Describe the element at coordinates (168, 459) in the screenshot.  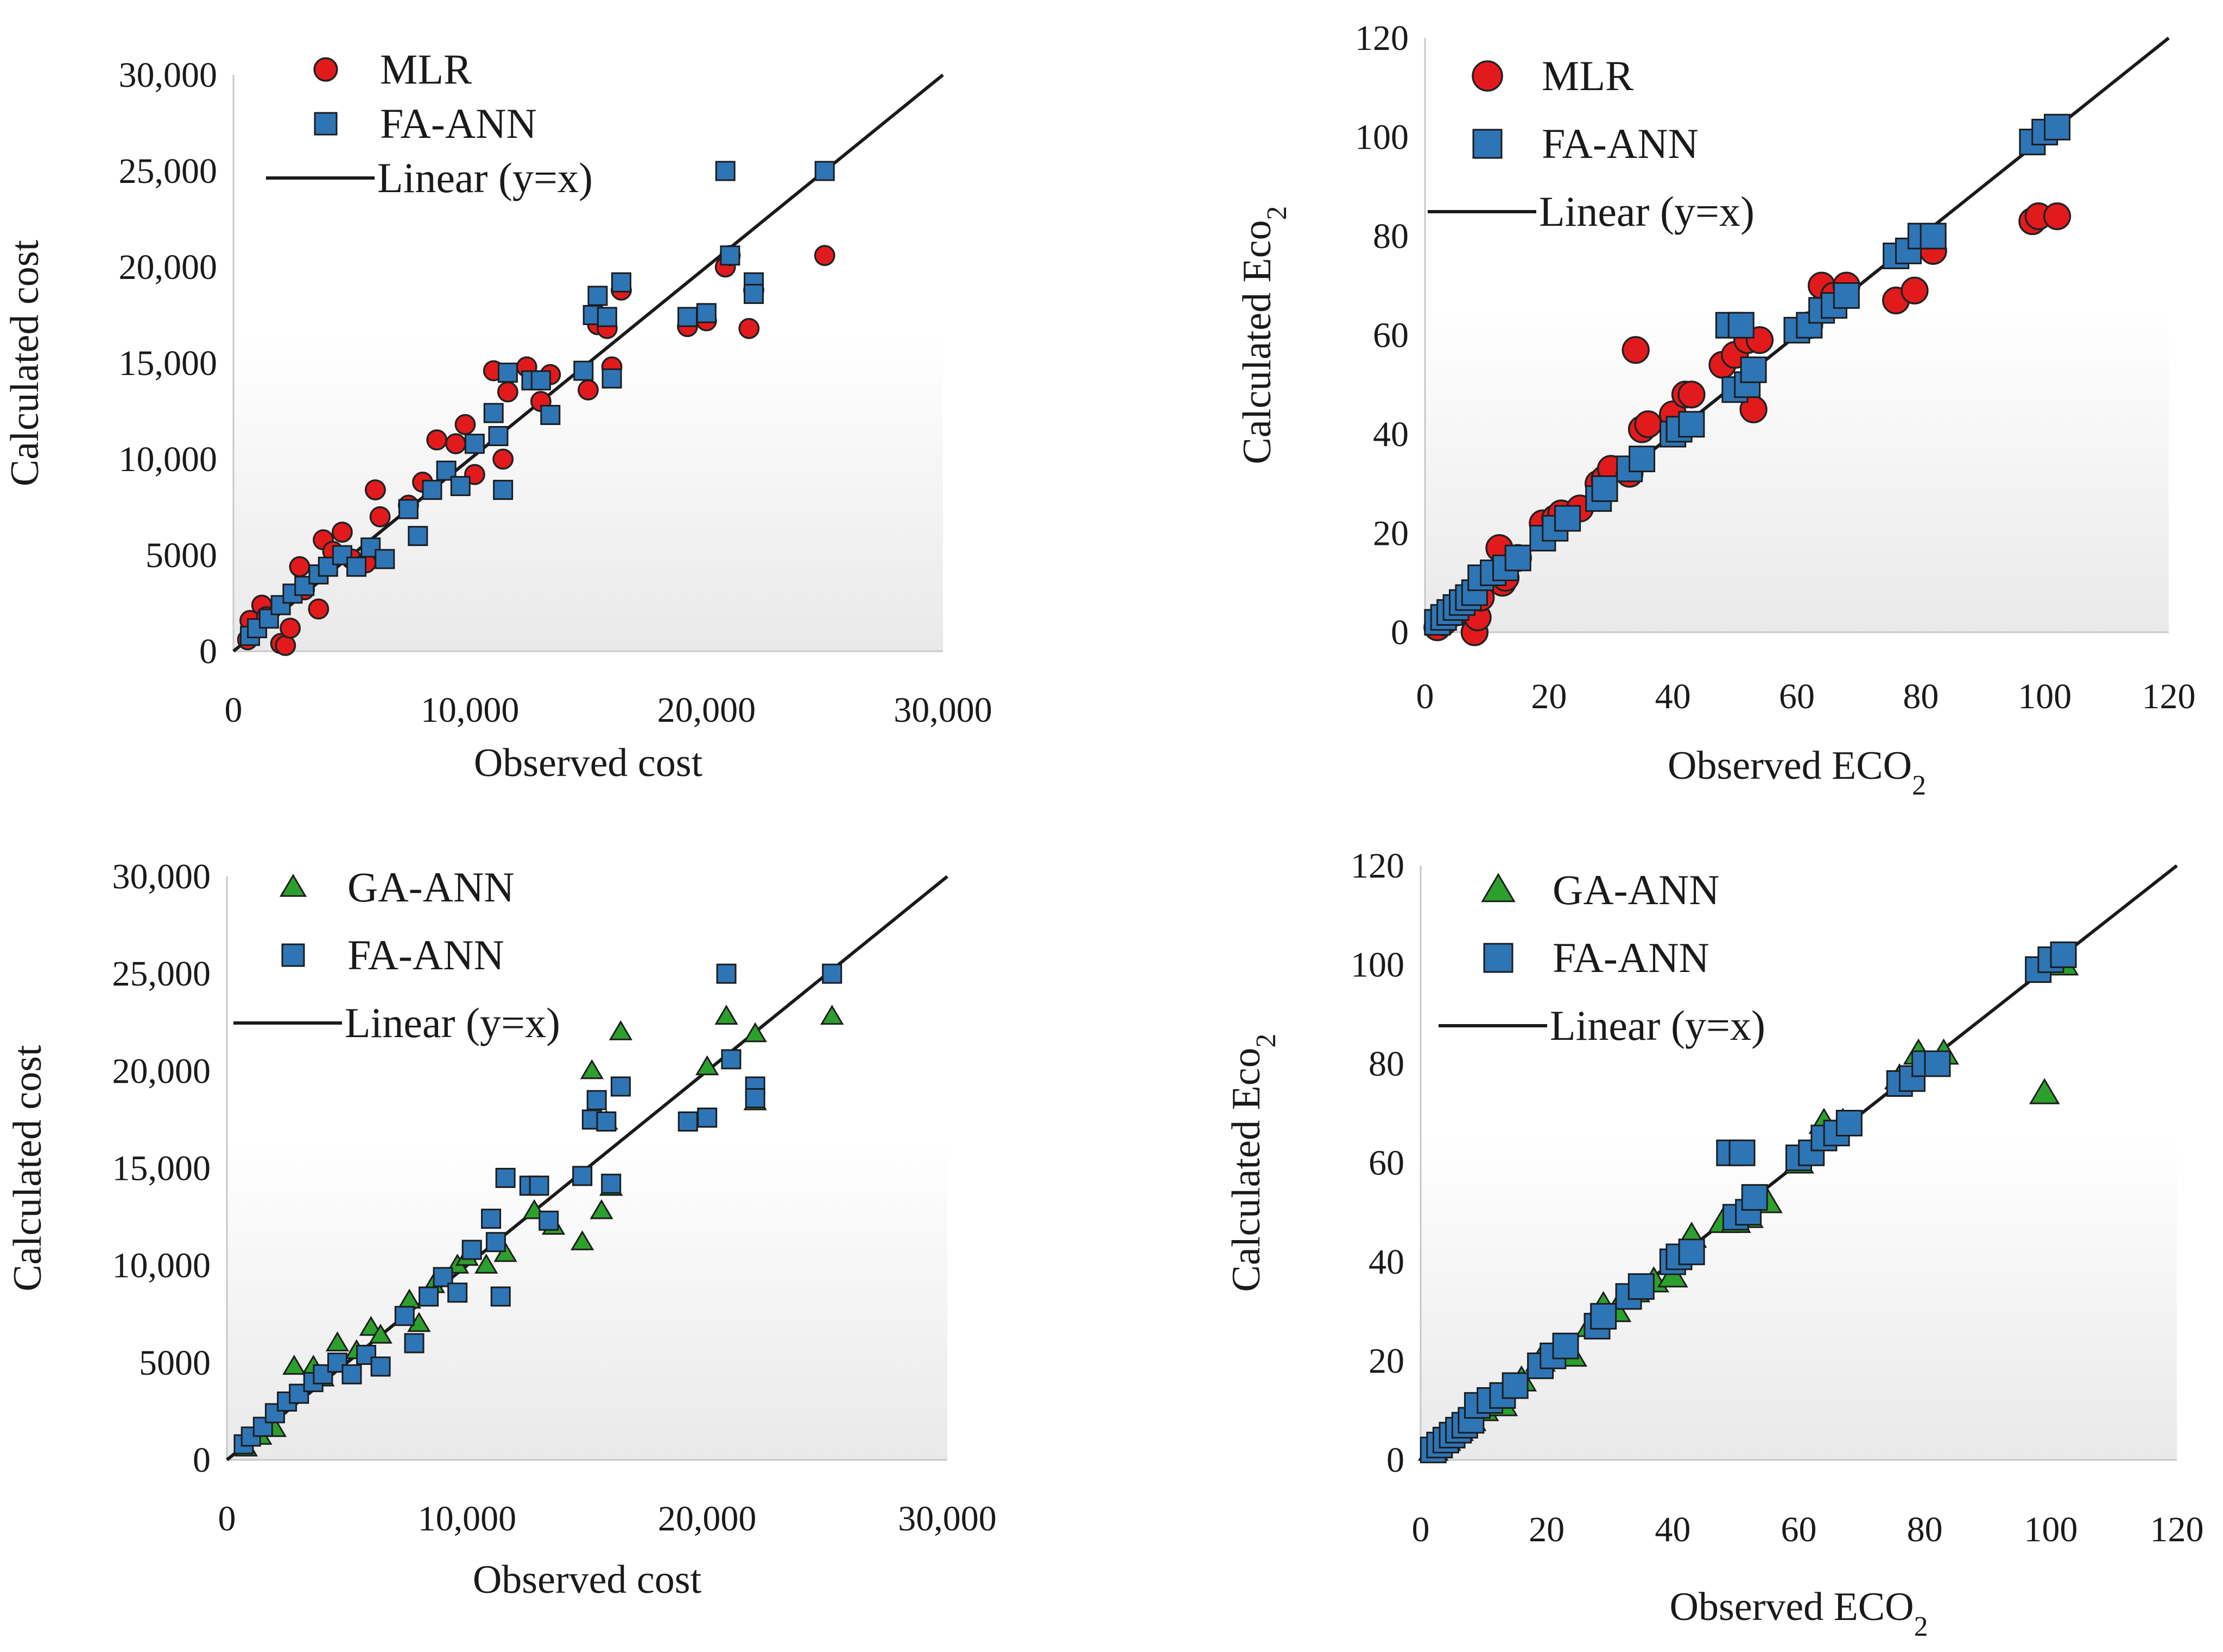
I see `y-tick-label: 10,000` at that location.